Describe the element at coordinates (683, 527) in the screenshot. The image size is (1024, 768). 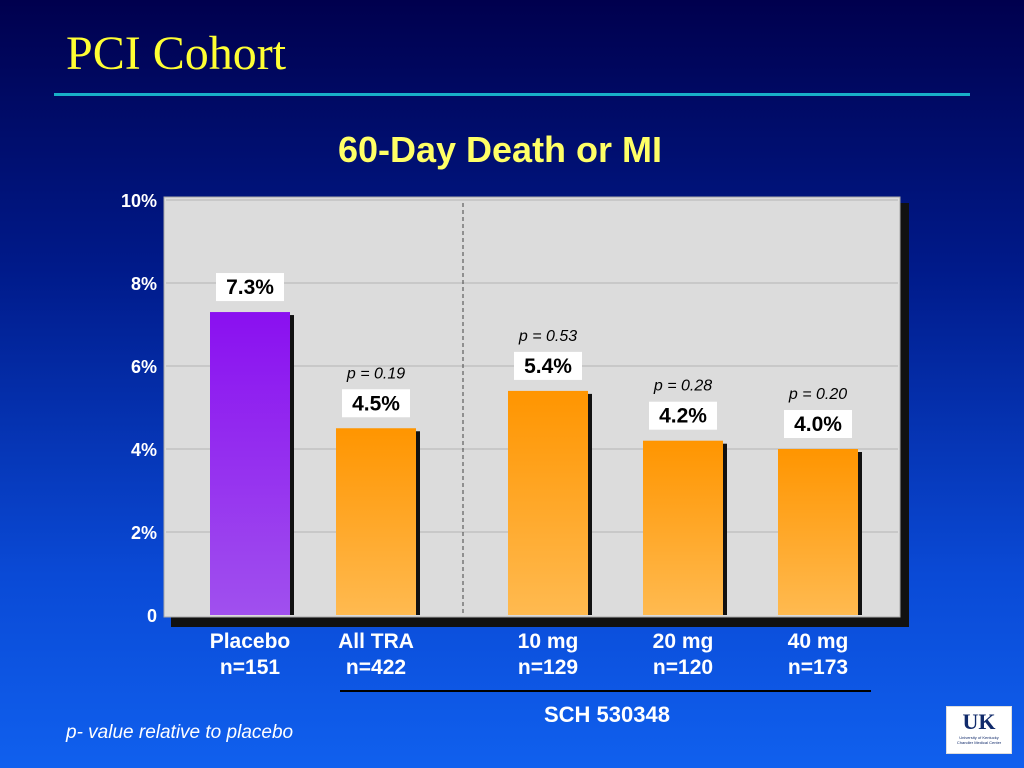
I see `bar-20-mg` at that location.